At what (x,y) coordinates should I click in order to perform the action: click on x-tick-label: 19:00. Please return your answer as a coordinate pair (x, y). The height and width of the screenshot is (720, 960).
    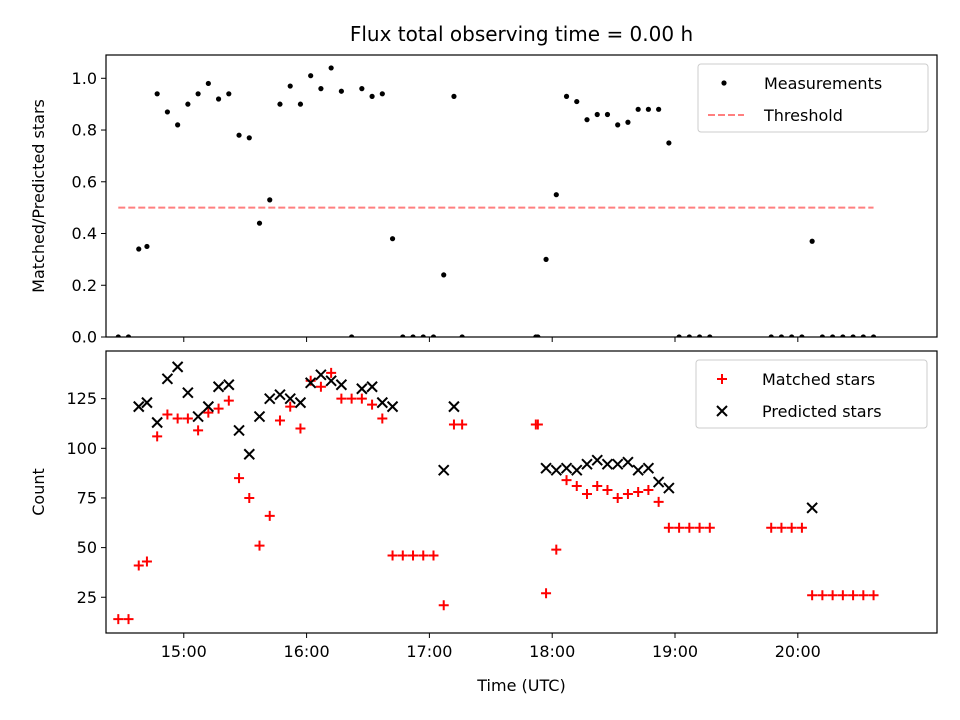
    Looking at the image, I should click on (675, 651).